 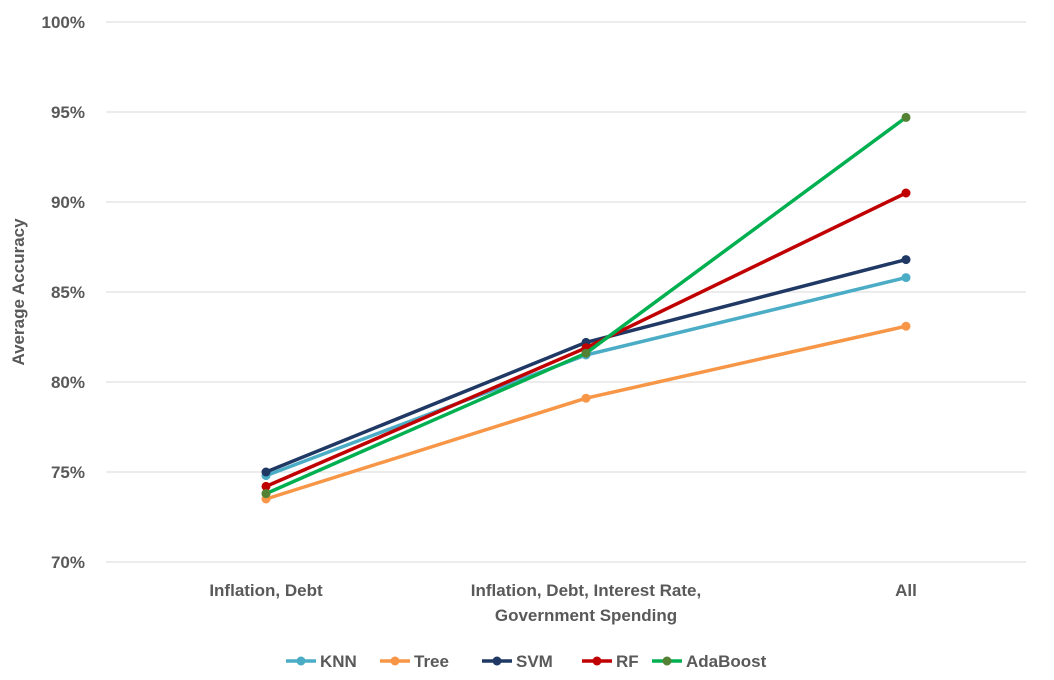 I want to click on legend-item-tree: Tree, so click(x=414, y=661).